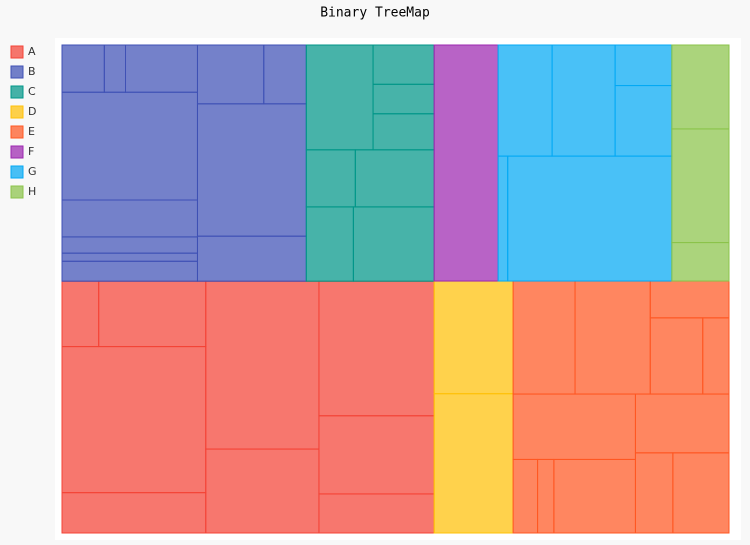 This screenshot has height=545, width=750. I want to click on legend-label: G, so click(32, 171).